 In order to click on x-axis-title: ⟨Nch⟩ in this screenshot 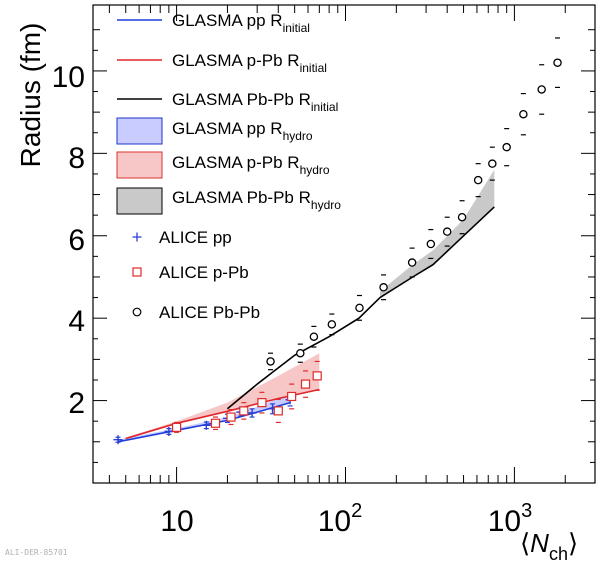, I will do `click(549, 545)`.